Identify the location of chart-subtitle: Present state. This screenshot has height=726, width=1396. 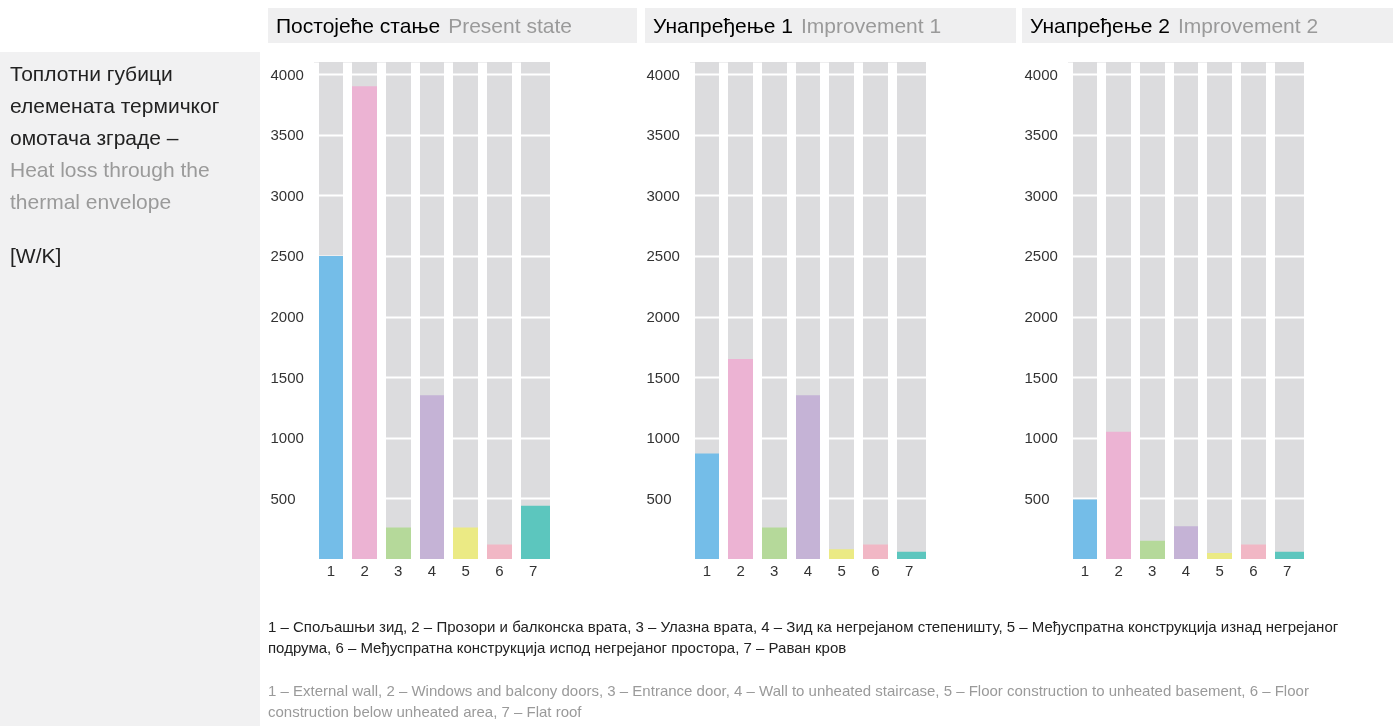
(510, 25).